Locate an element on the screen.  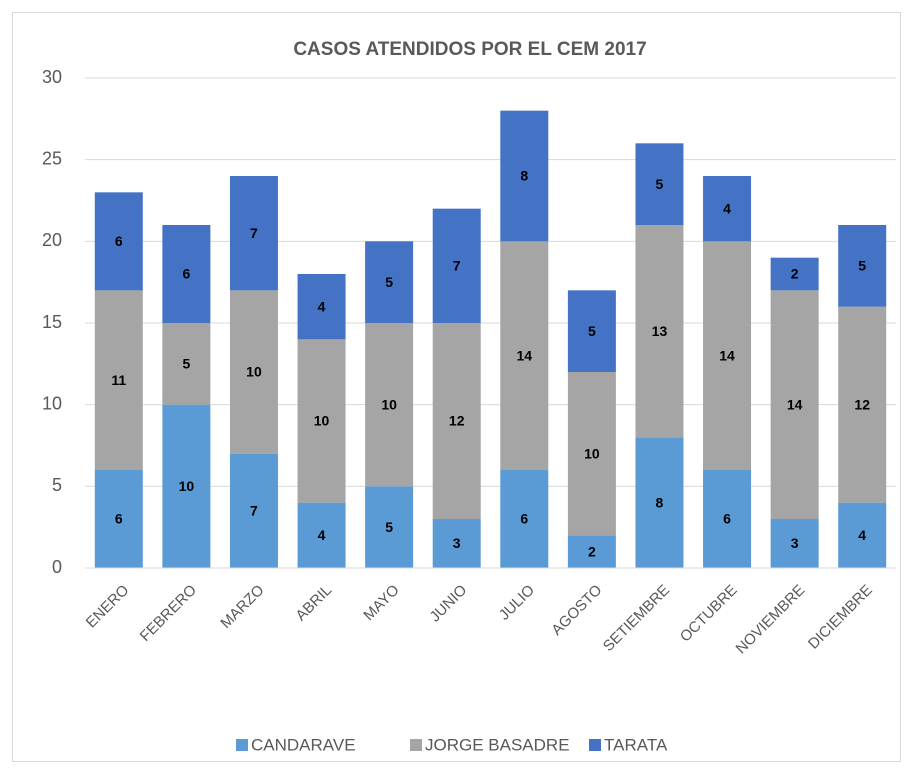
chart-title: CASOS ATENDIDOS POR EL CEM 2017 is located at coordinates (469, 49).